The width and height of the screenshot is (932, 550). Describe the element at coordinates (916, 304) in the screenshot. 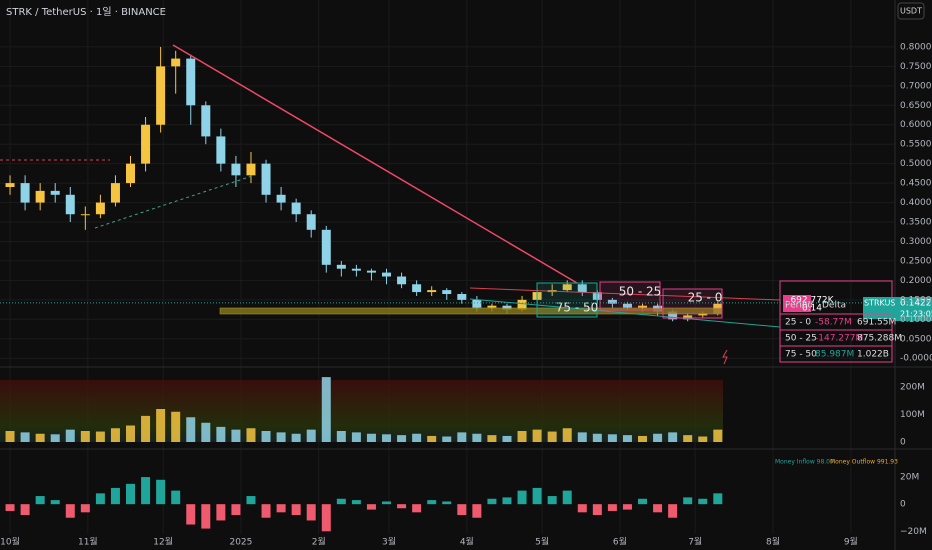

I see `price-value: 0.1422` at that location.